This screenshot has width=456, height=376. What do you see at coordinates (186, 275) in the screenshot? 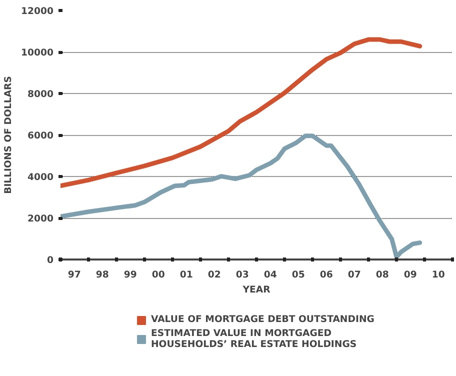
I see `x-tick-label: 01` at bounding box center [186, 275].